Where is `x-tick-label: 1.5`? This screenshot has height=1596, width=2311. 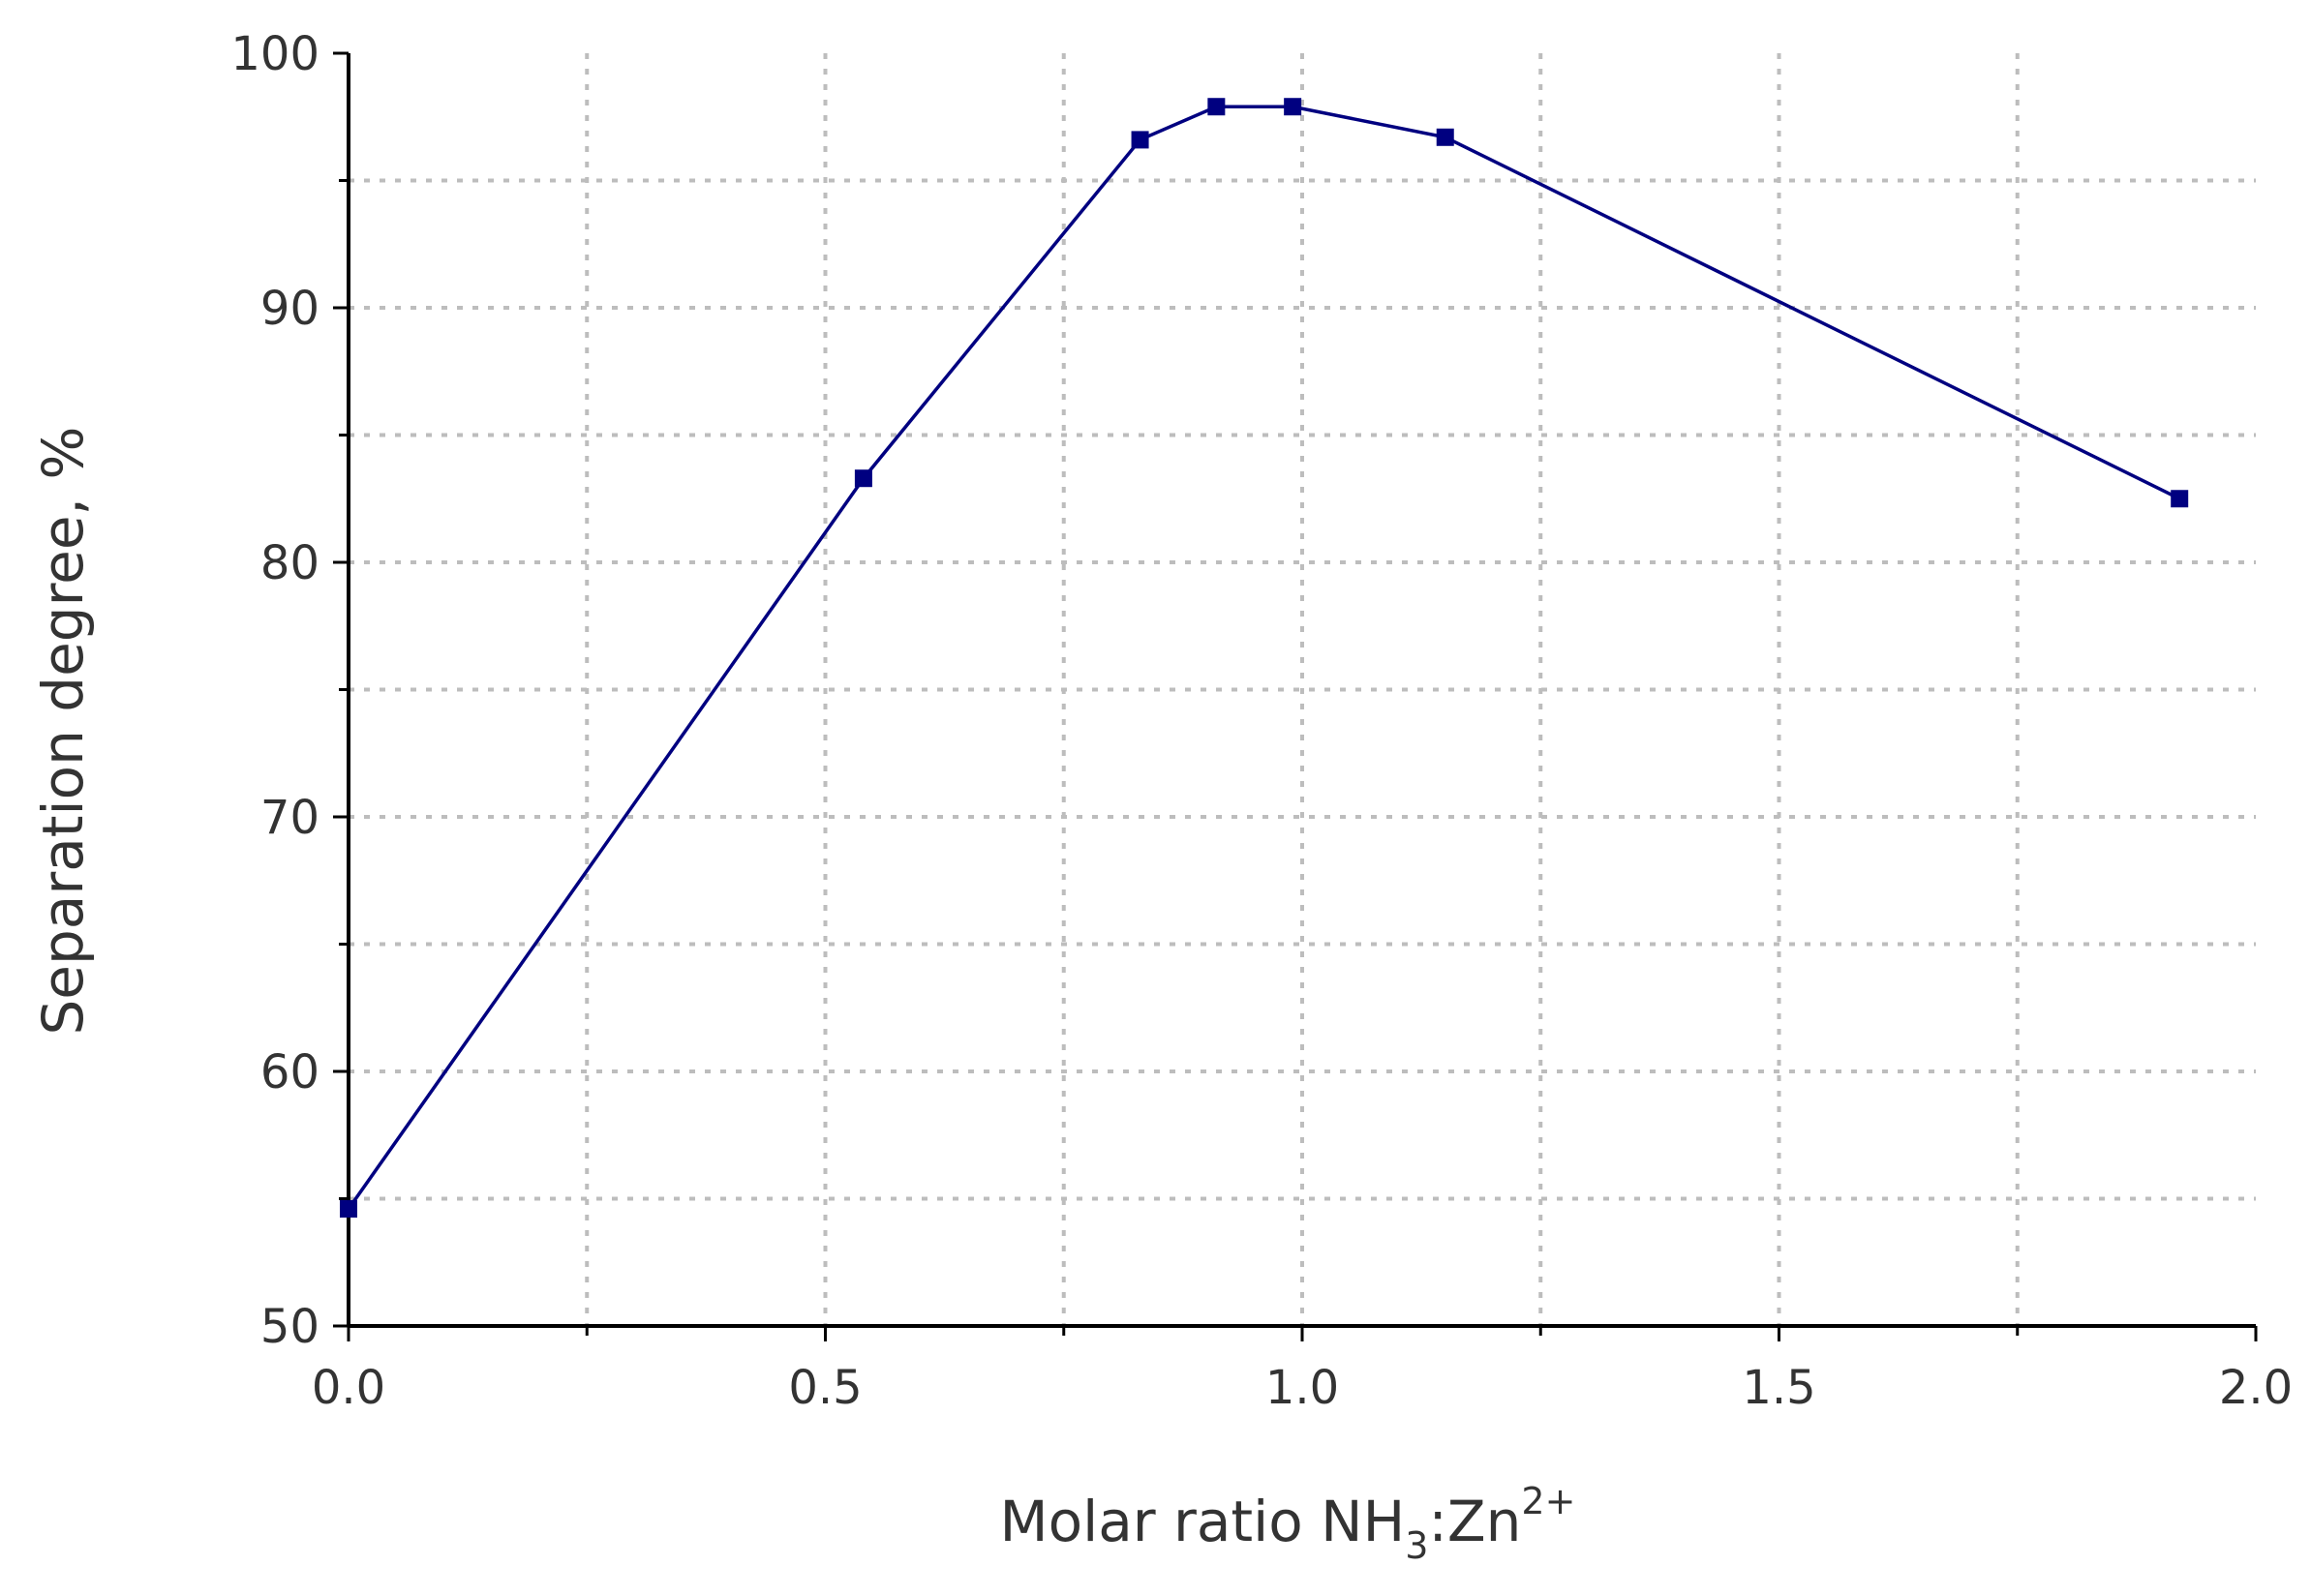 x-tick-label: 1.5 is located at coordinates (1778, 1388).